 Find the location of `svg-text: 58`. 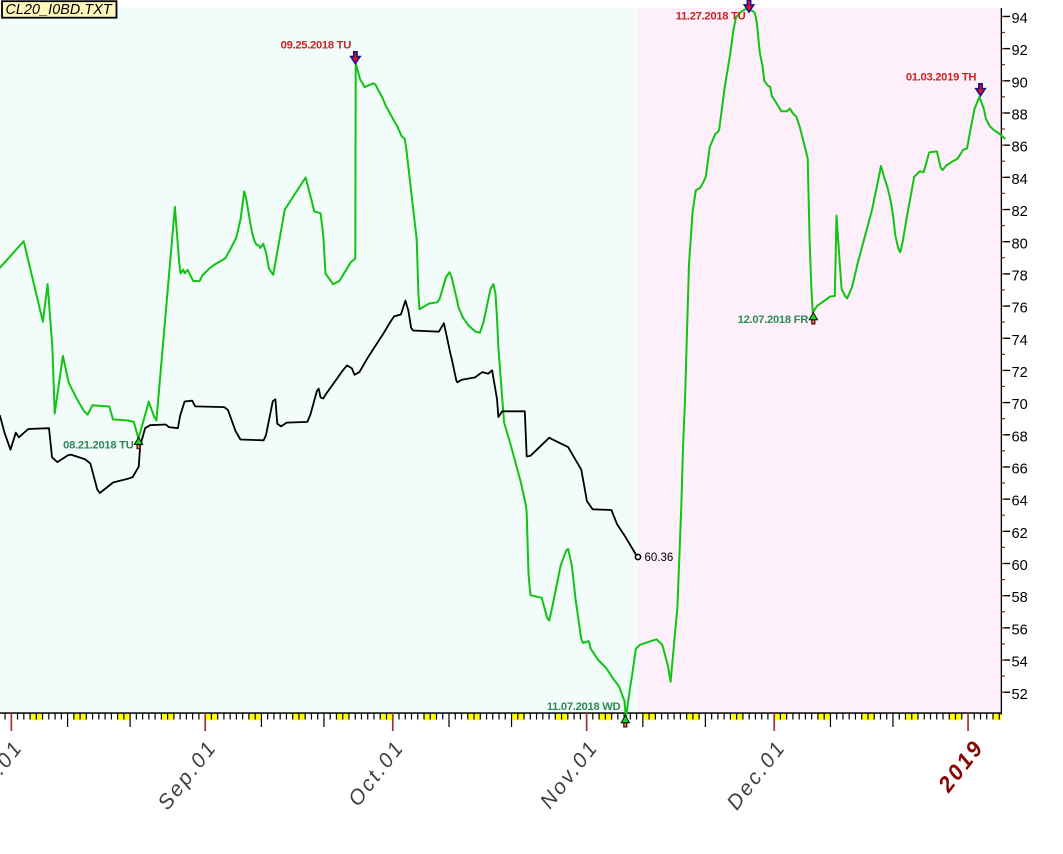

svg-text: 58 is located at coordinates (1020, 598).